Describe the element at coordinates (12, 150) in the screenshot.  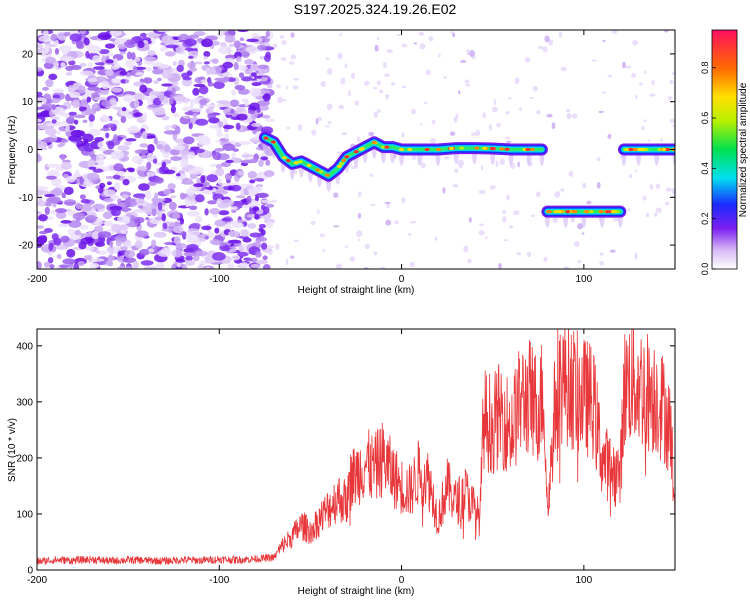
I see `spectrogram-y-label: Frequency (Hz)` at that location.